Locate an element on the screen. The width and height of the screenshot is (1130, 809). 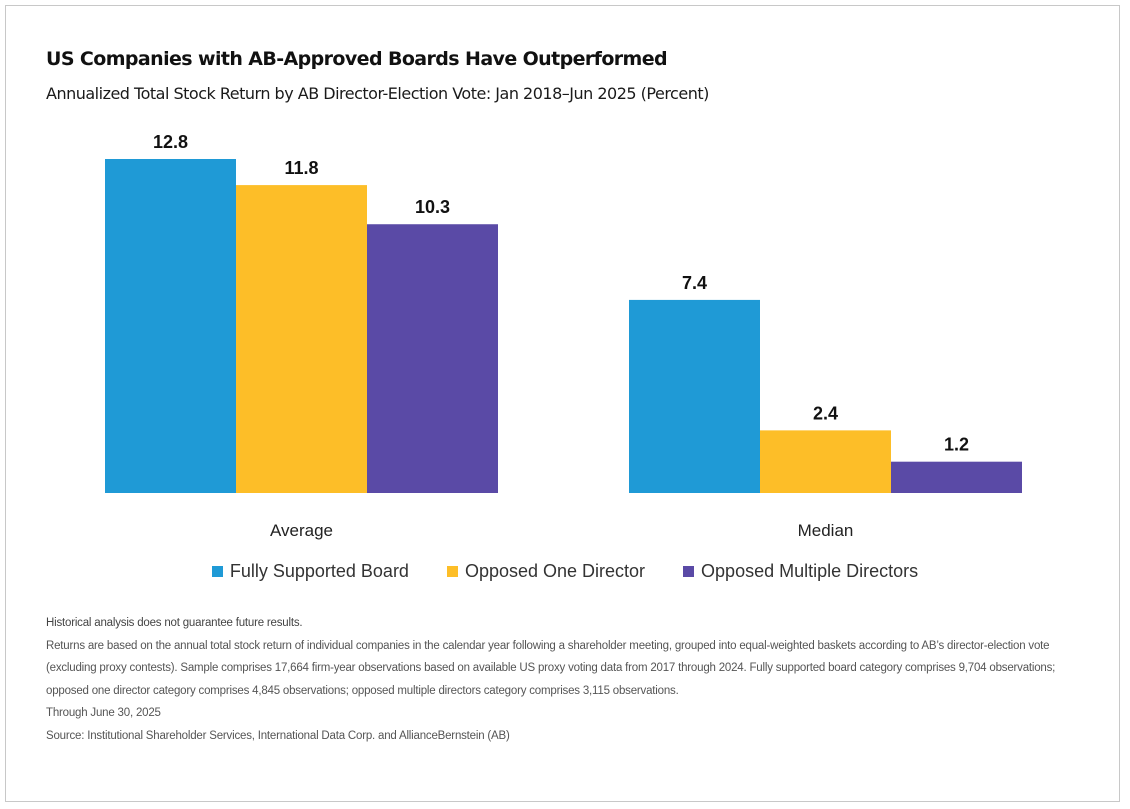
legend-item-opposed-multiple: Opposed Multiple Directors is located at coordinates (800, 571).